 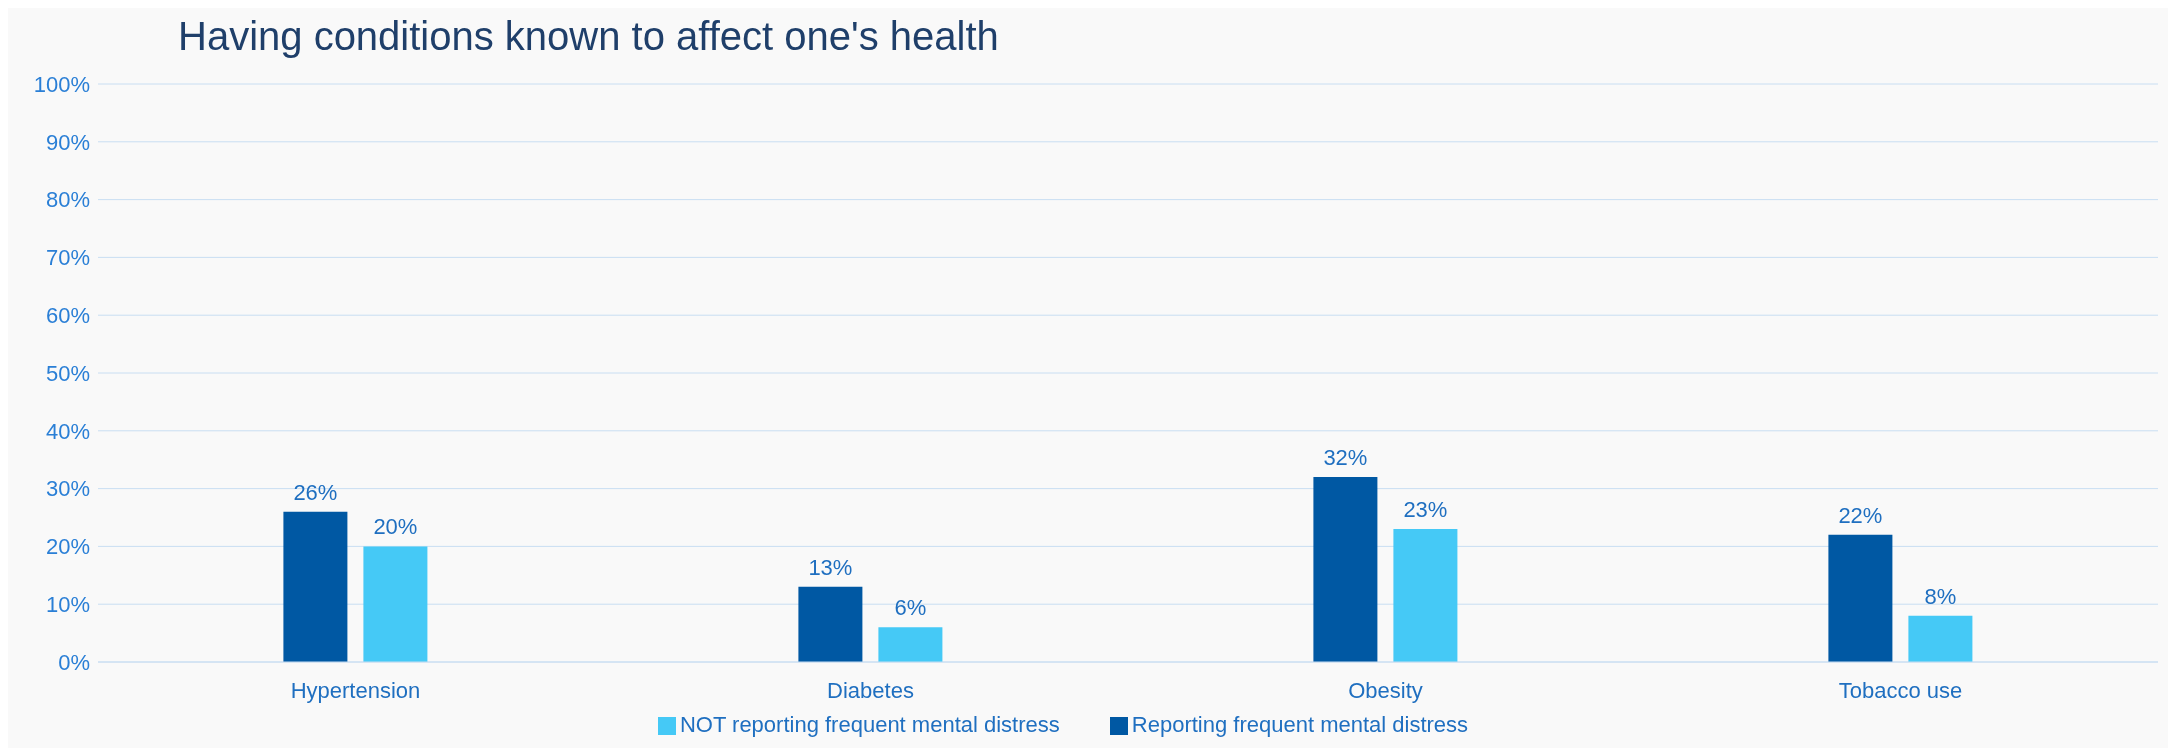 I want to click on data-label: 22%, so click(x=1860, y=515).